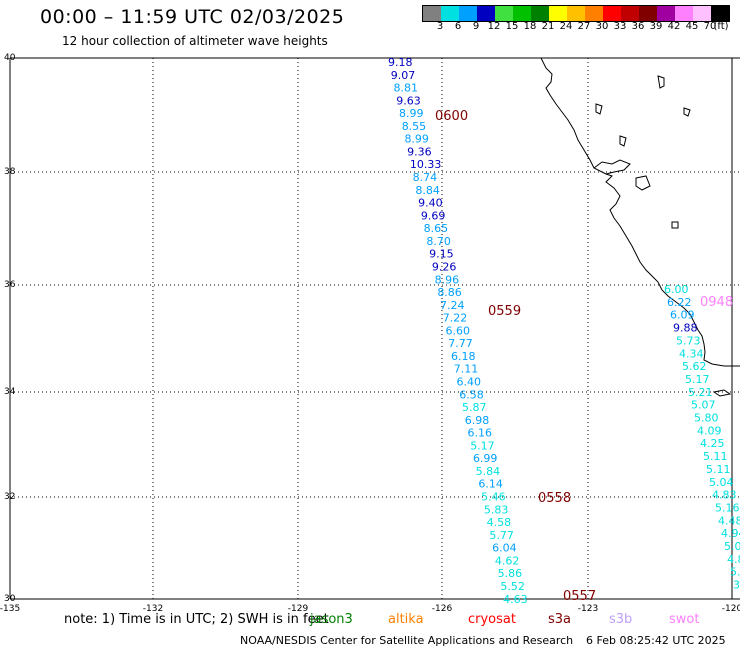 The image size is (740, 650). Describe the element at coordinates (507, 560) in the screenshot. I see `wave-height-reading: 4.62` at that location.